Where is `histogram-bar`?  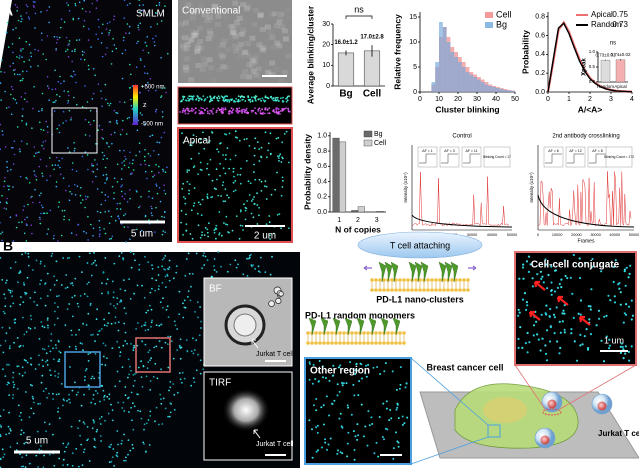 histogram-bar is located at coordinates (448, 67).